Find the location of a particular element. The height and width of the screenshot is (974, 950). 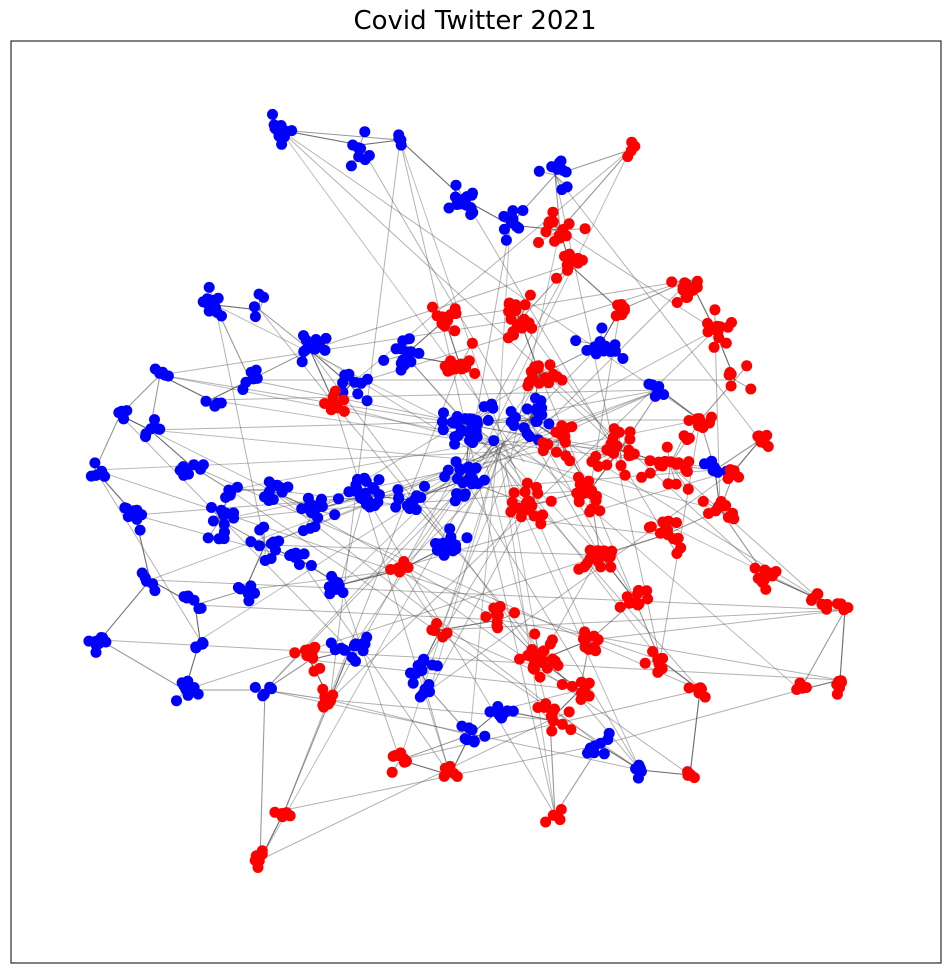

chart-title: Covid Twitter 2021 is located at coordinates (475, 21).